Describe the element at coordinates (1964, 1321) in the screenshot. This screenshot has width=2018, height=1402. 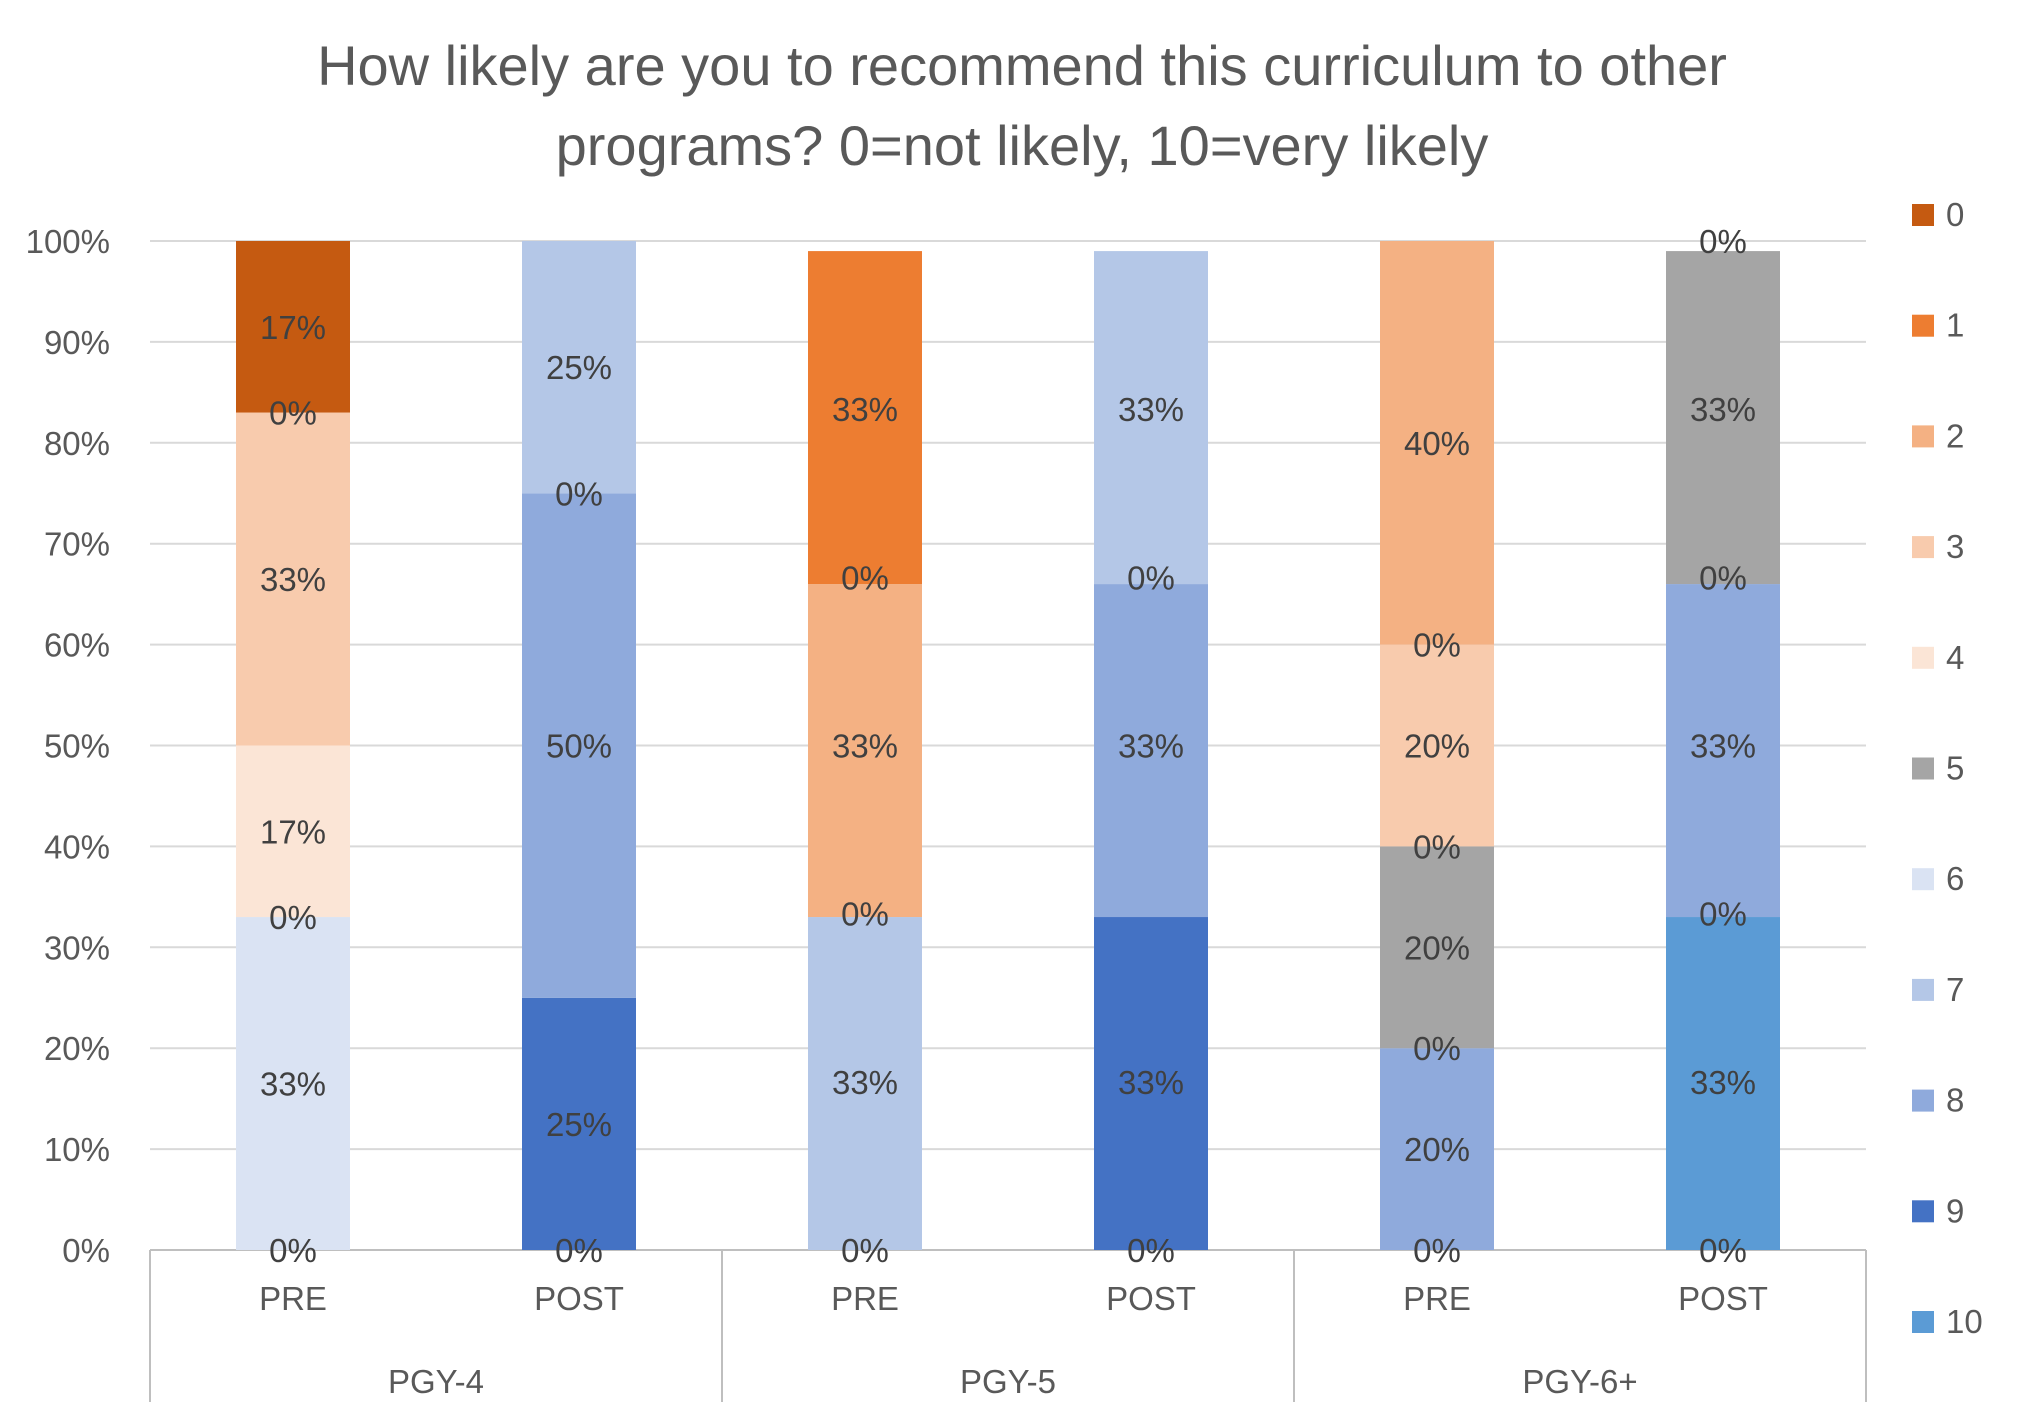
I see `legend-label: 10` at that location.